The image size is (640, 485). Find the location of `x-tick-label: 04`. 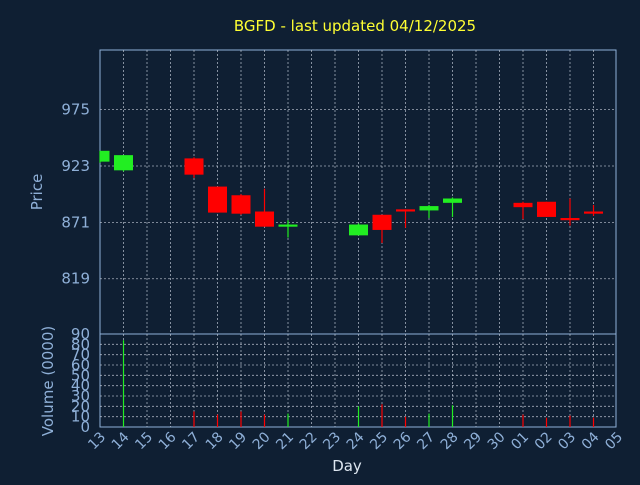

x-tick-label: 04 is located at coordinates (591, 441).